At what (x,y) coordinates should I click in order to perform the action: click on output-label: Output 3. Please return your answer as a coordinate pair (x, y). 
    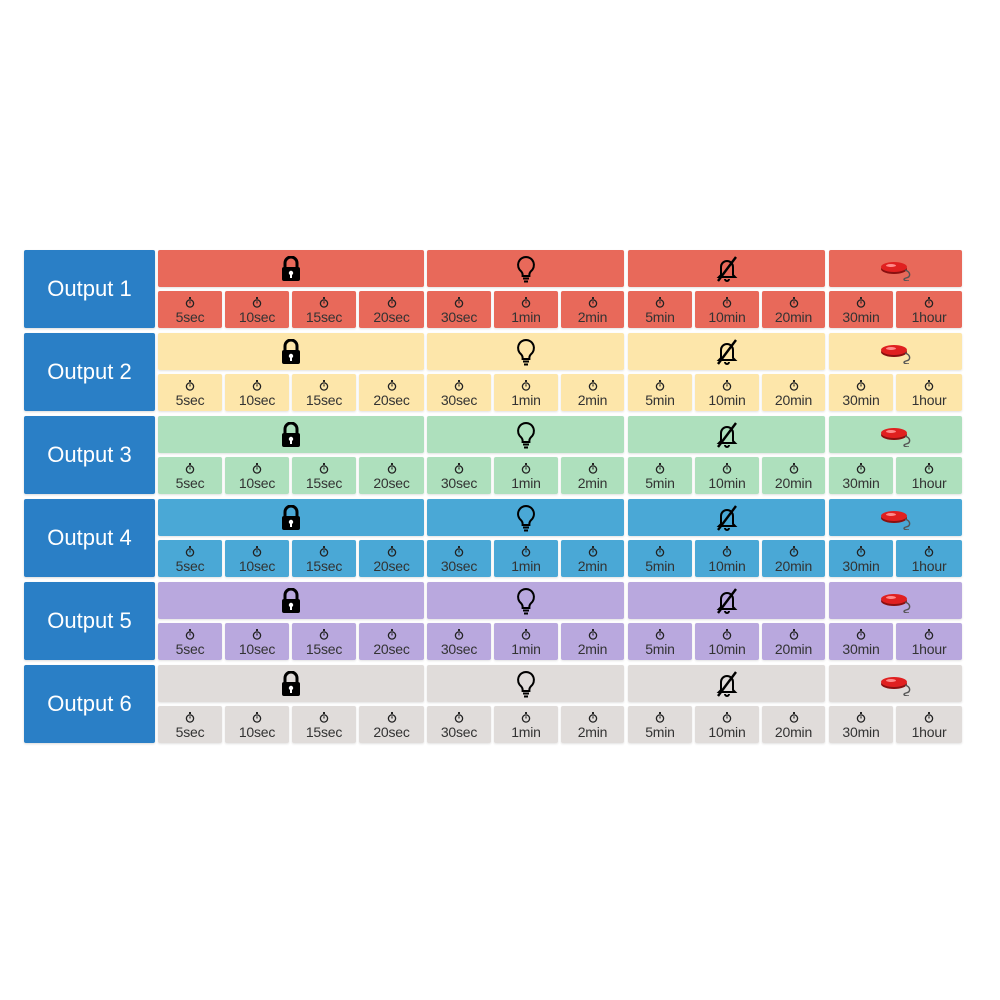
    Looking at the image, I should click on (89, 455).